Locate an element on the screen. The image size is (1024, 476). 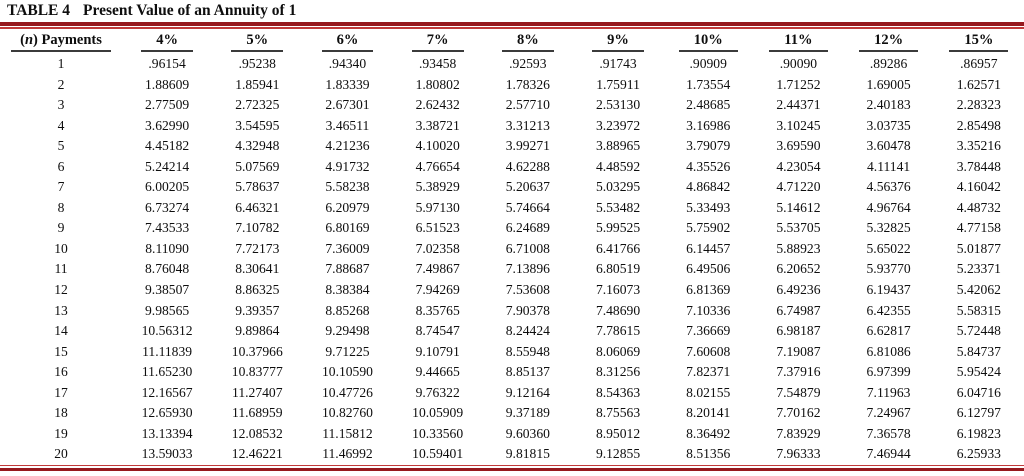
pv-factor-cell: 2.77509 is located at coordinates (167, 105).